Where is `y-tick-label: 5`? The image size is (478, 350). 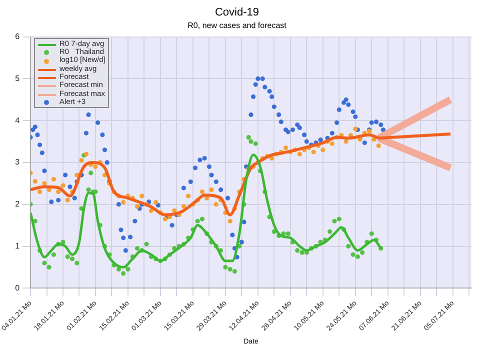 y-tick-label: 5 is located at coordinates (17, 78).